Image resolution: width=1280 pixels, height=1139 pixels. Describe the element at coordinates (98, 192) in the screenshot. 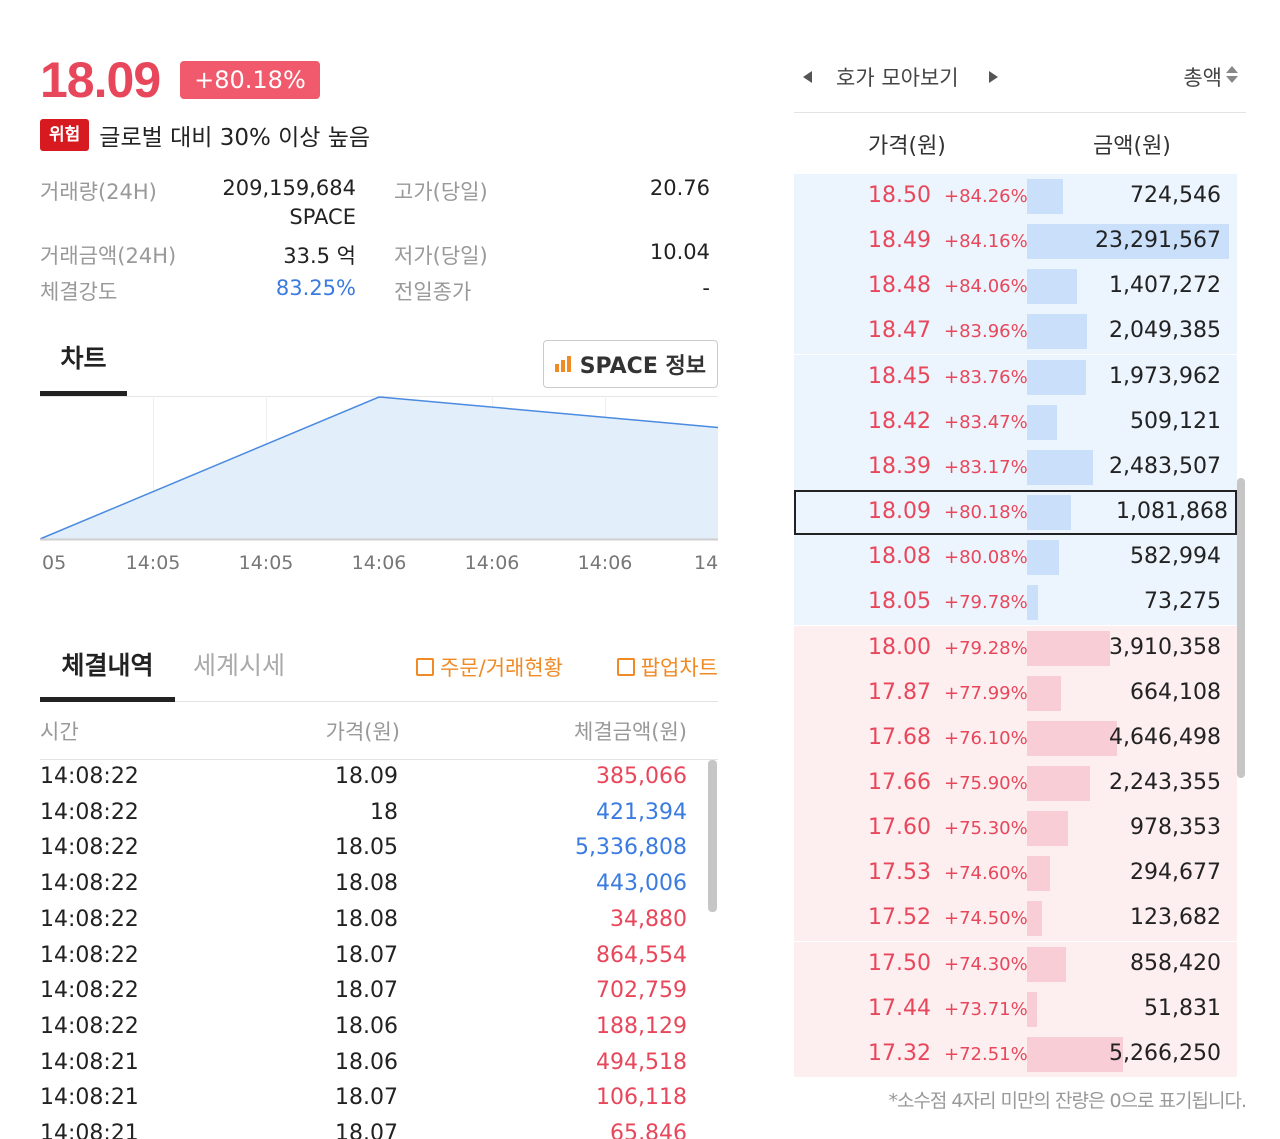

I see `volume-label: 거래량(24H)` at that location.